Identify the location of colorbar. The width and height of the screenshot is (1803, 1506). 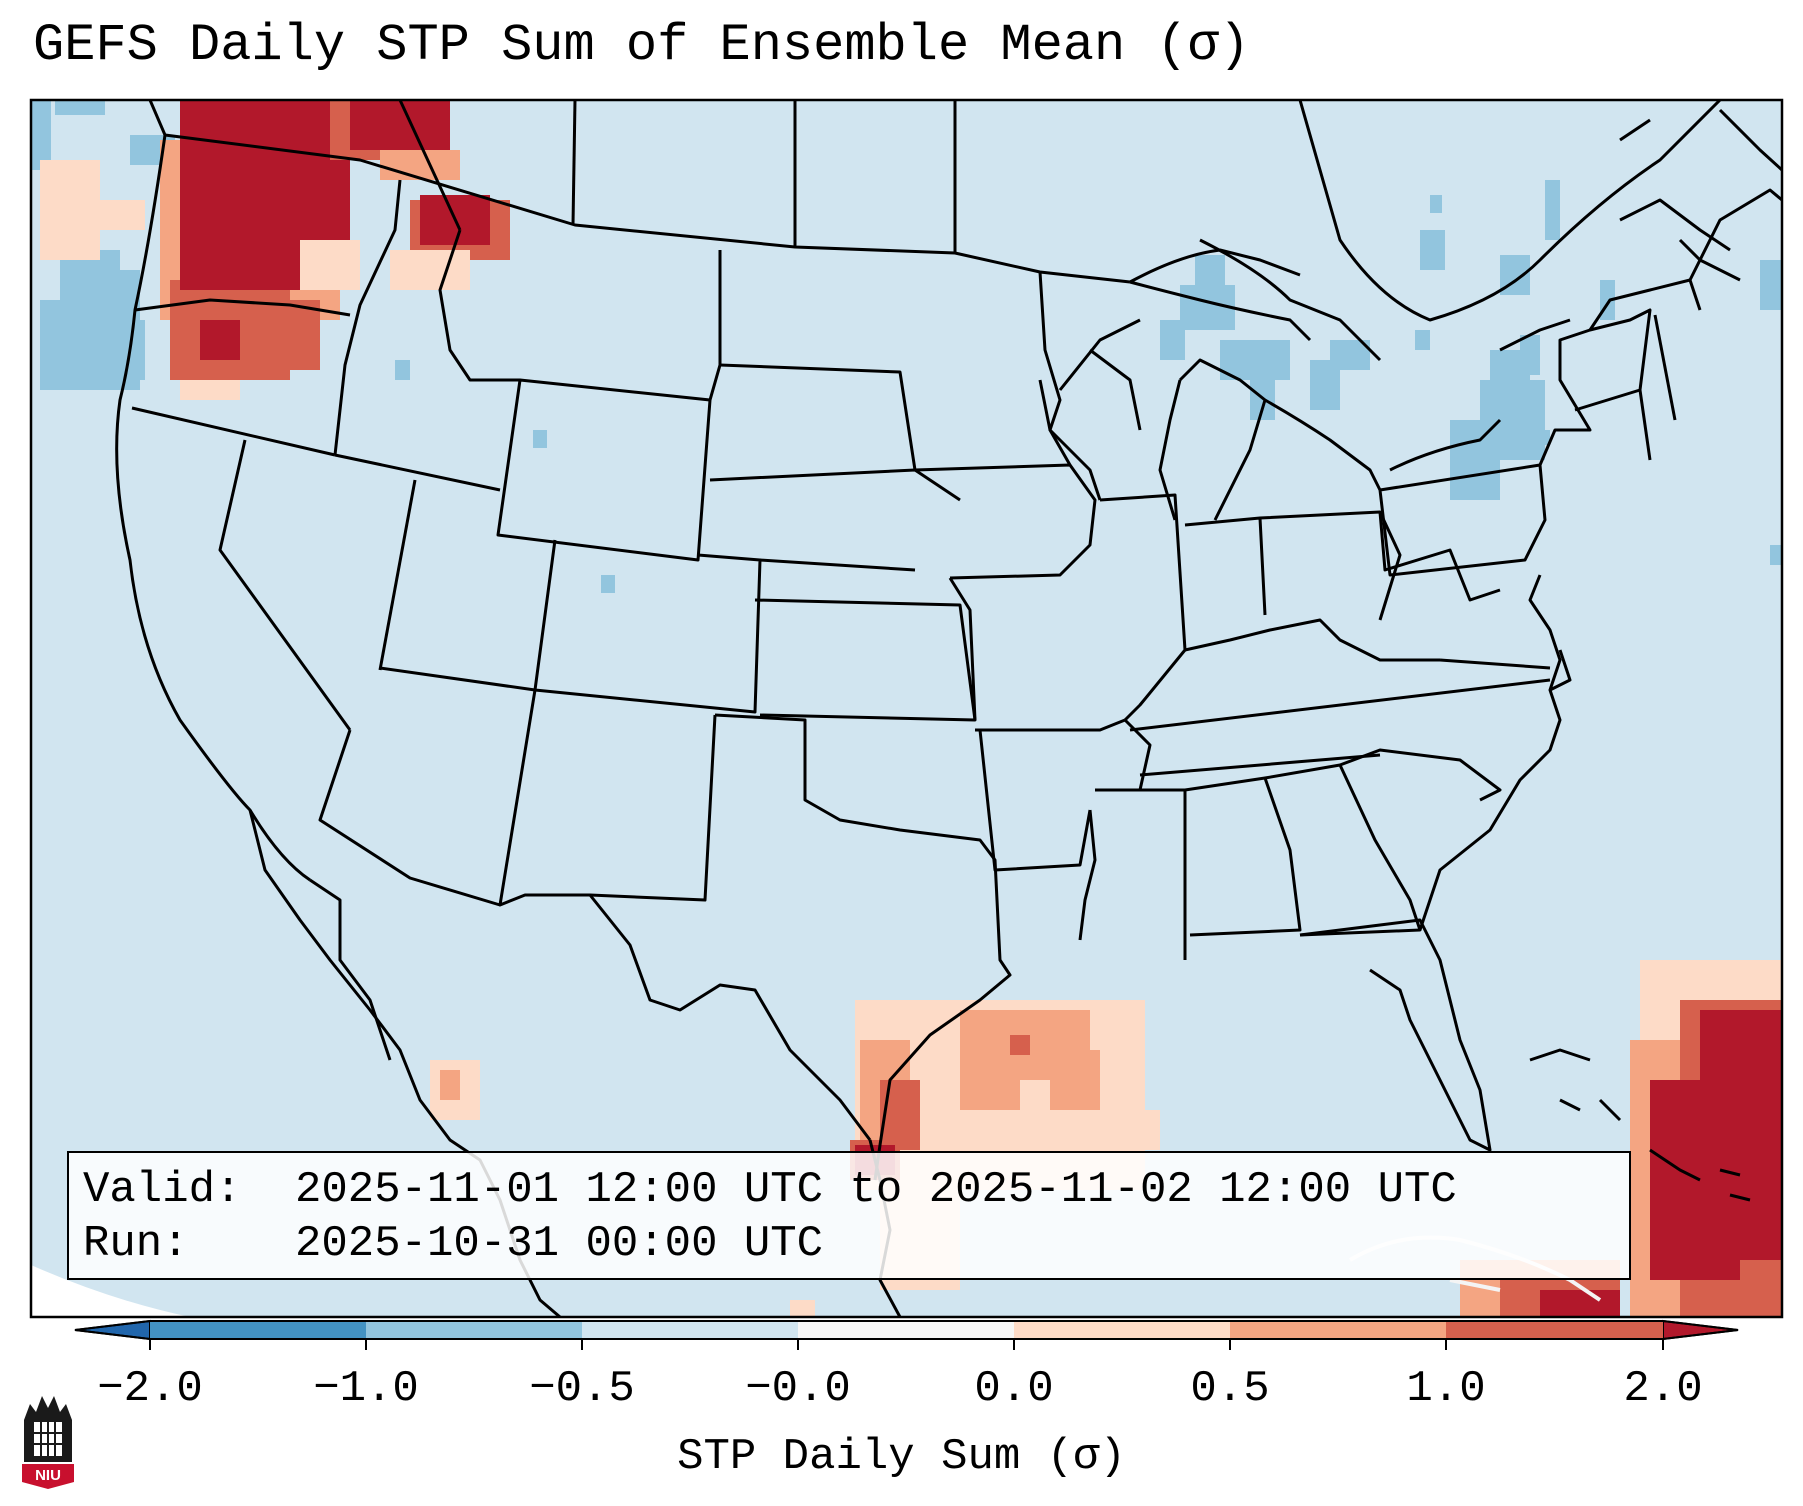
(906, 1334).